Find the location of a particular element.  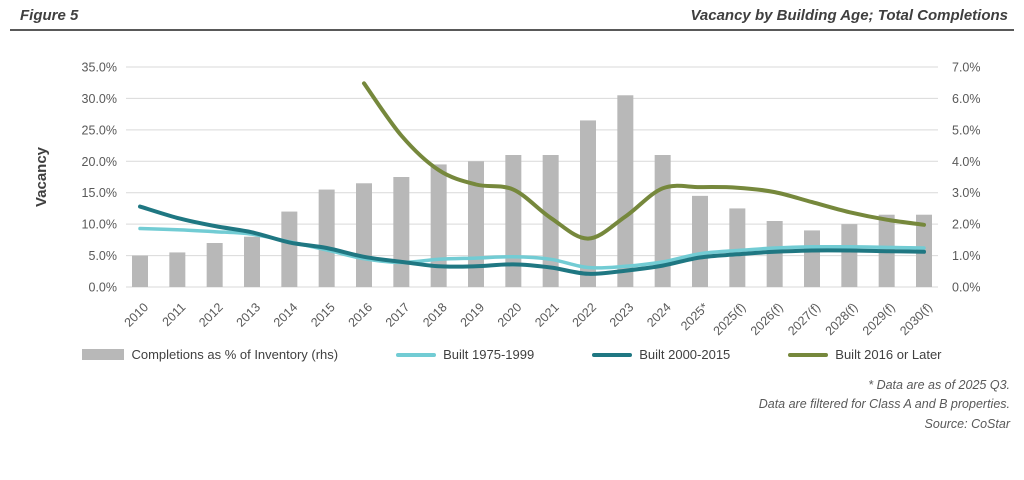

y-axis-title: Vacancy is located at coordinates (41, 176).